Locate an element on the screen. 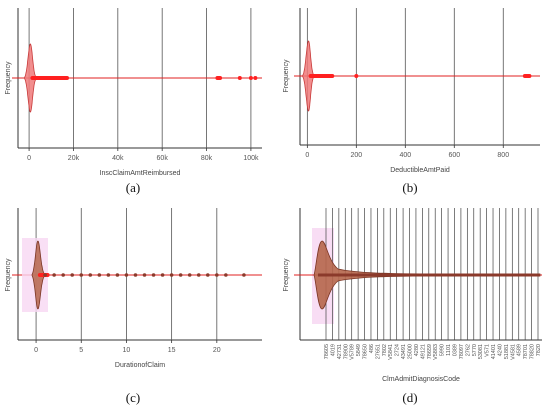 Image resolution: width=550 pixels, height=413 pixels. x-tick-label: 5 is located at coordinates (81, 350).